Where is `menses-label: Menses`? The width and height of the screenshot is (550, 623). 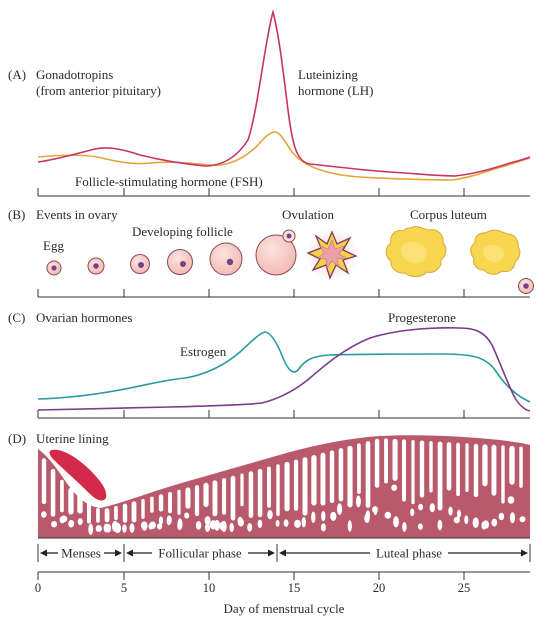
menses-label: Menses is located at coordinates (81, 553).